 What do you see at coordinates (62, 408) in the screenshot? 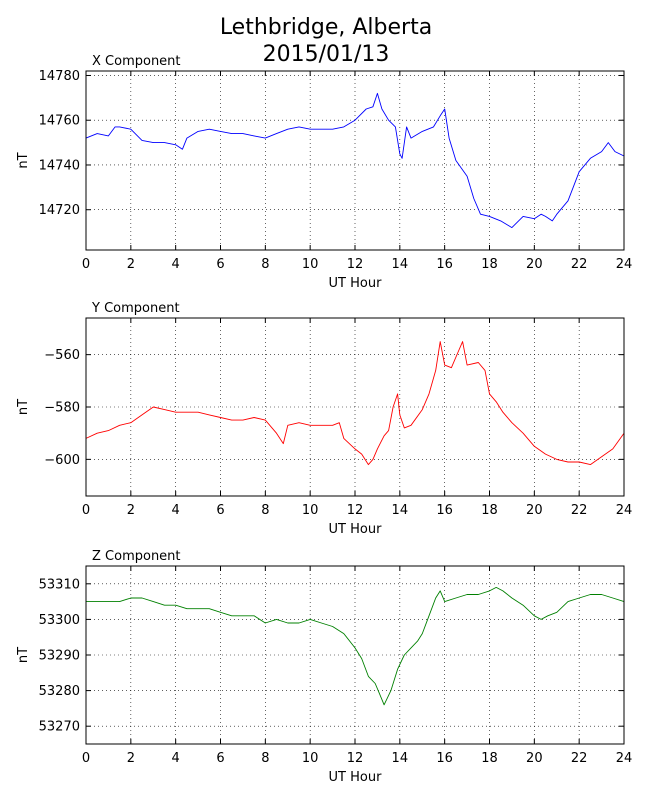
I see `y-tick-label: −580` at bounding box center [62, 408].